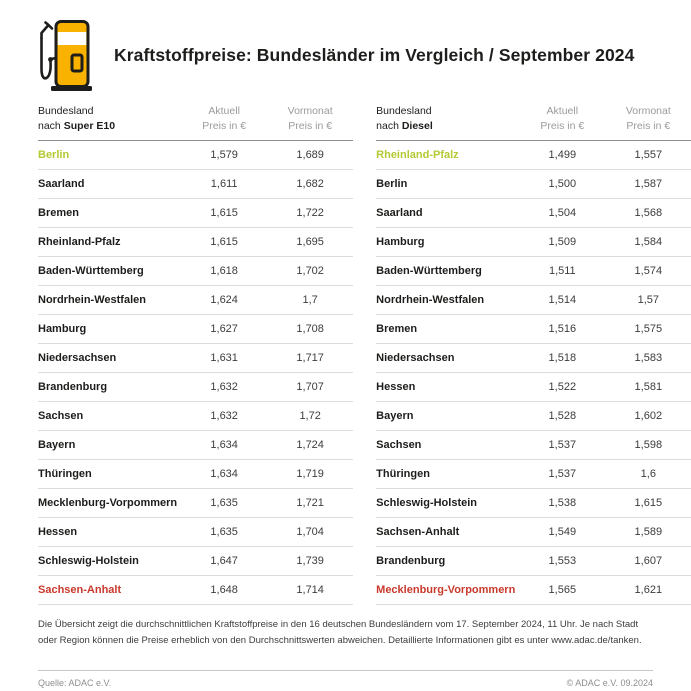 The width and height of the screenshot is (691, 691). I want to click on previous-price: 1,583, so click(648, 358).